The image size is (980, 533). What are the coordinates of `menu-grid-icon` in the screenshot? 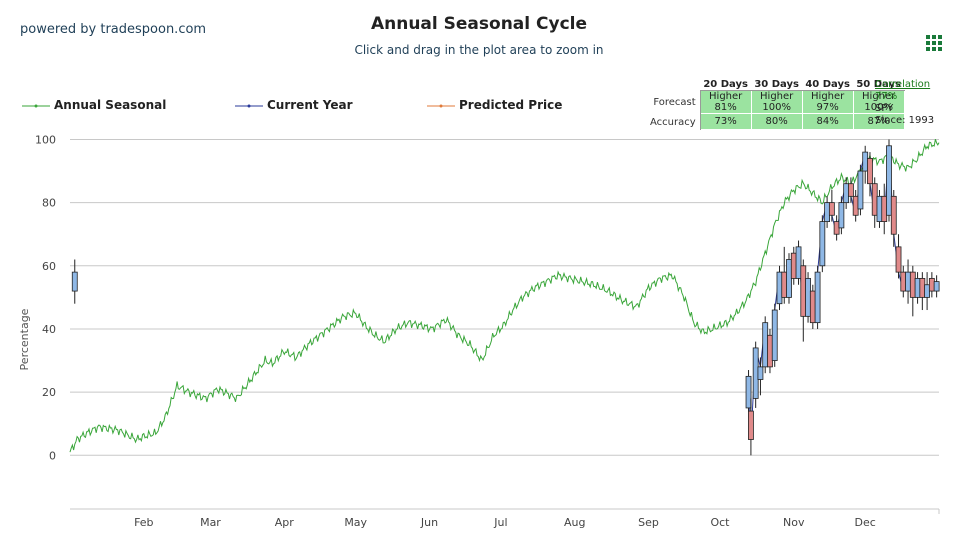 It's located at (934, 43).